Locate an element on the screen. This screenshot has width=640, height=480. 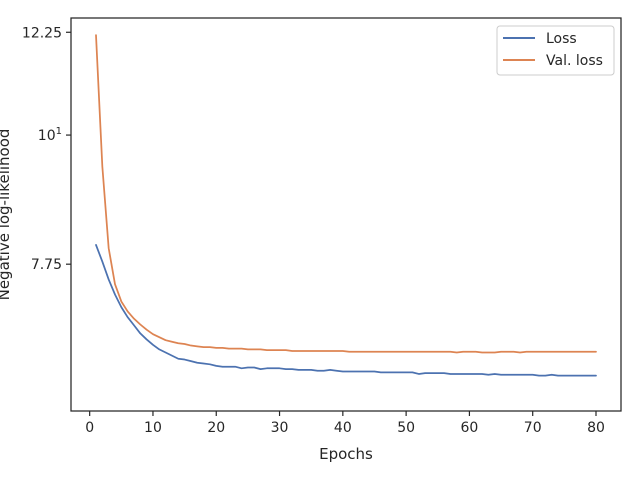
legend-label-loss: Loss is located at coordinates (561, 39).